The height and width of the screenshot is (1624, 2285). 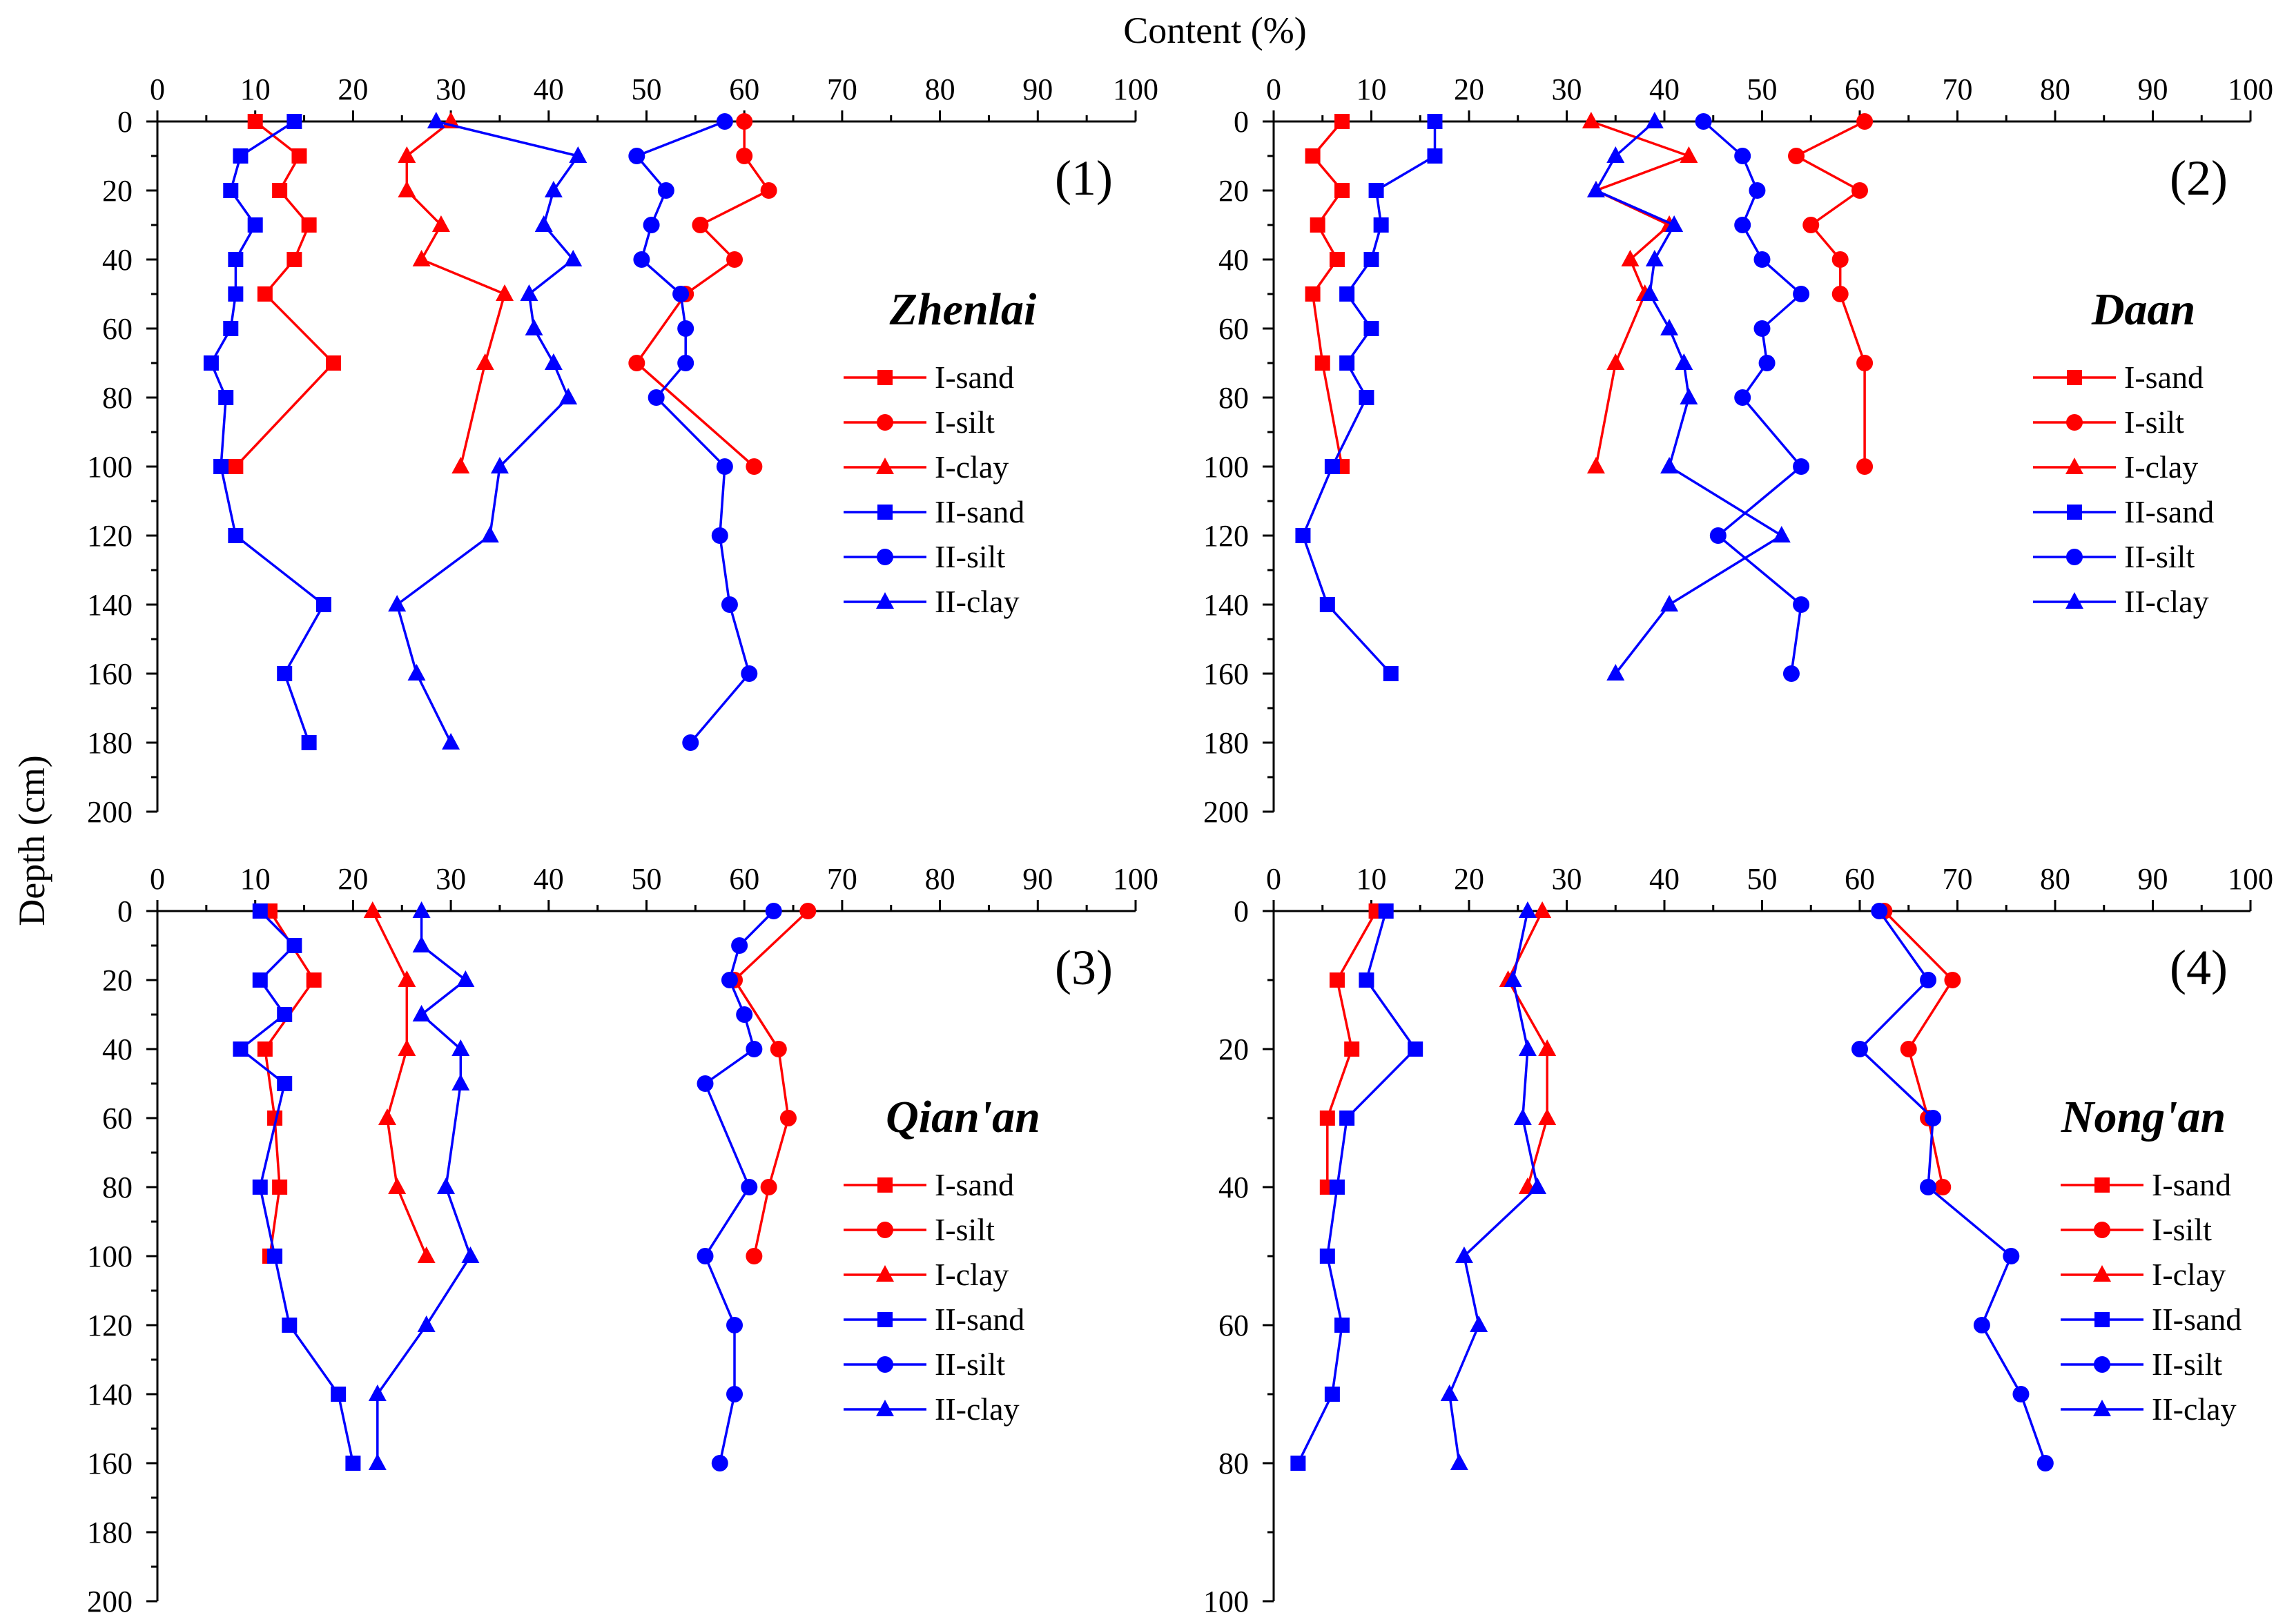 What do you see at coordinates (885, 1230) in the screenshot?
I see `legend-marker-I-silt` at bounding box center [885, 1230].